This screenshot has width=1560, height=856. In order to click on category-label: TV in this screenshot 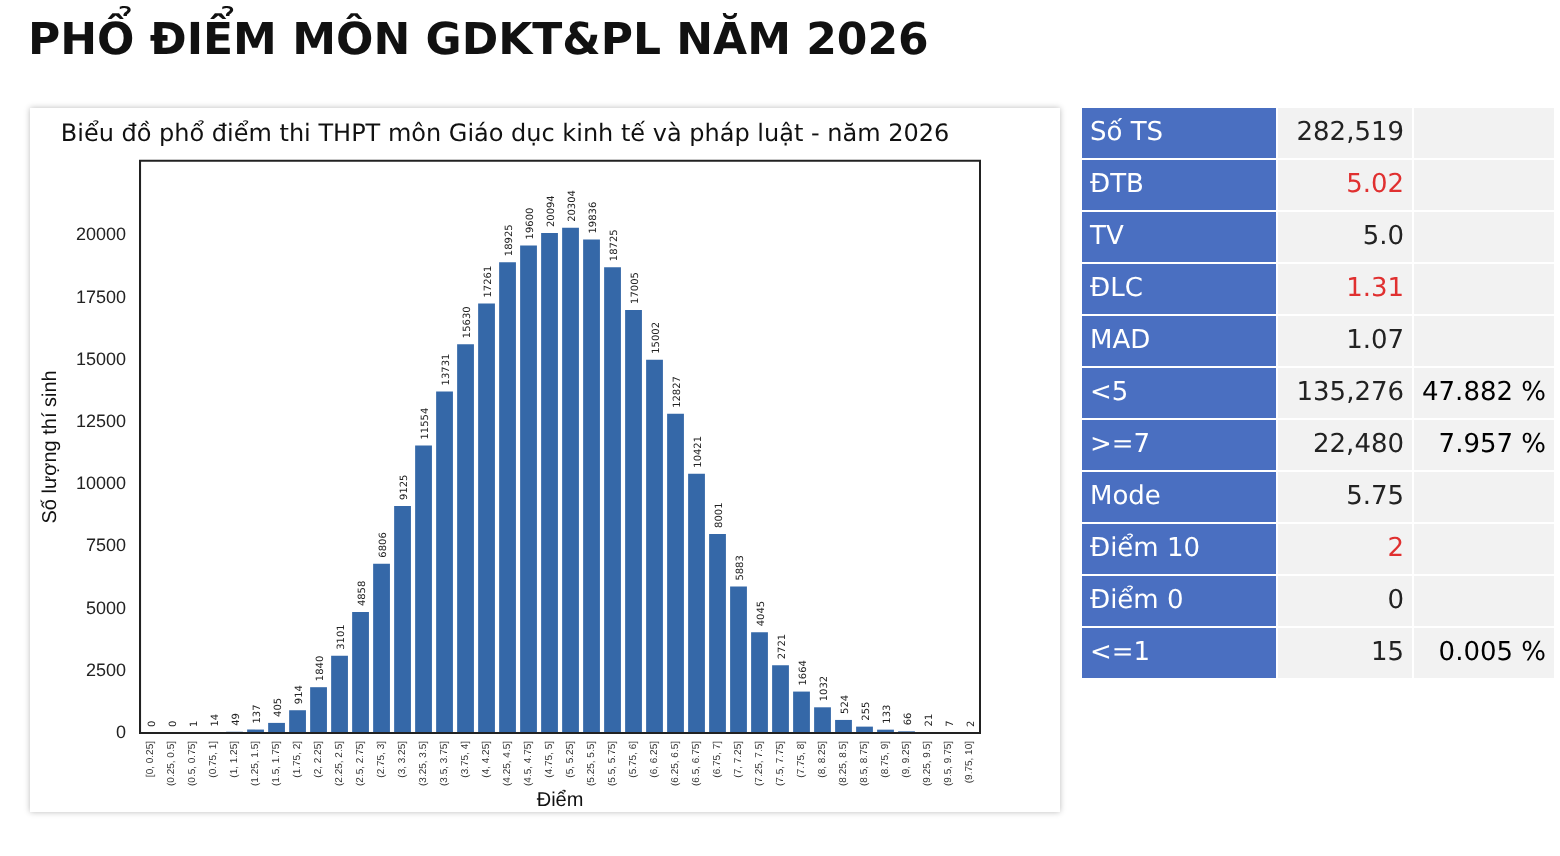, I will do `click(1107, 237)`.